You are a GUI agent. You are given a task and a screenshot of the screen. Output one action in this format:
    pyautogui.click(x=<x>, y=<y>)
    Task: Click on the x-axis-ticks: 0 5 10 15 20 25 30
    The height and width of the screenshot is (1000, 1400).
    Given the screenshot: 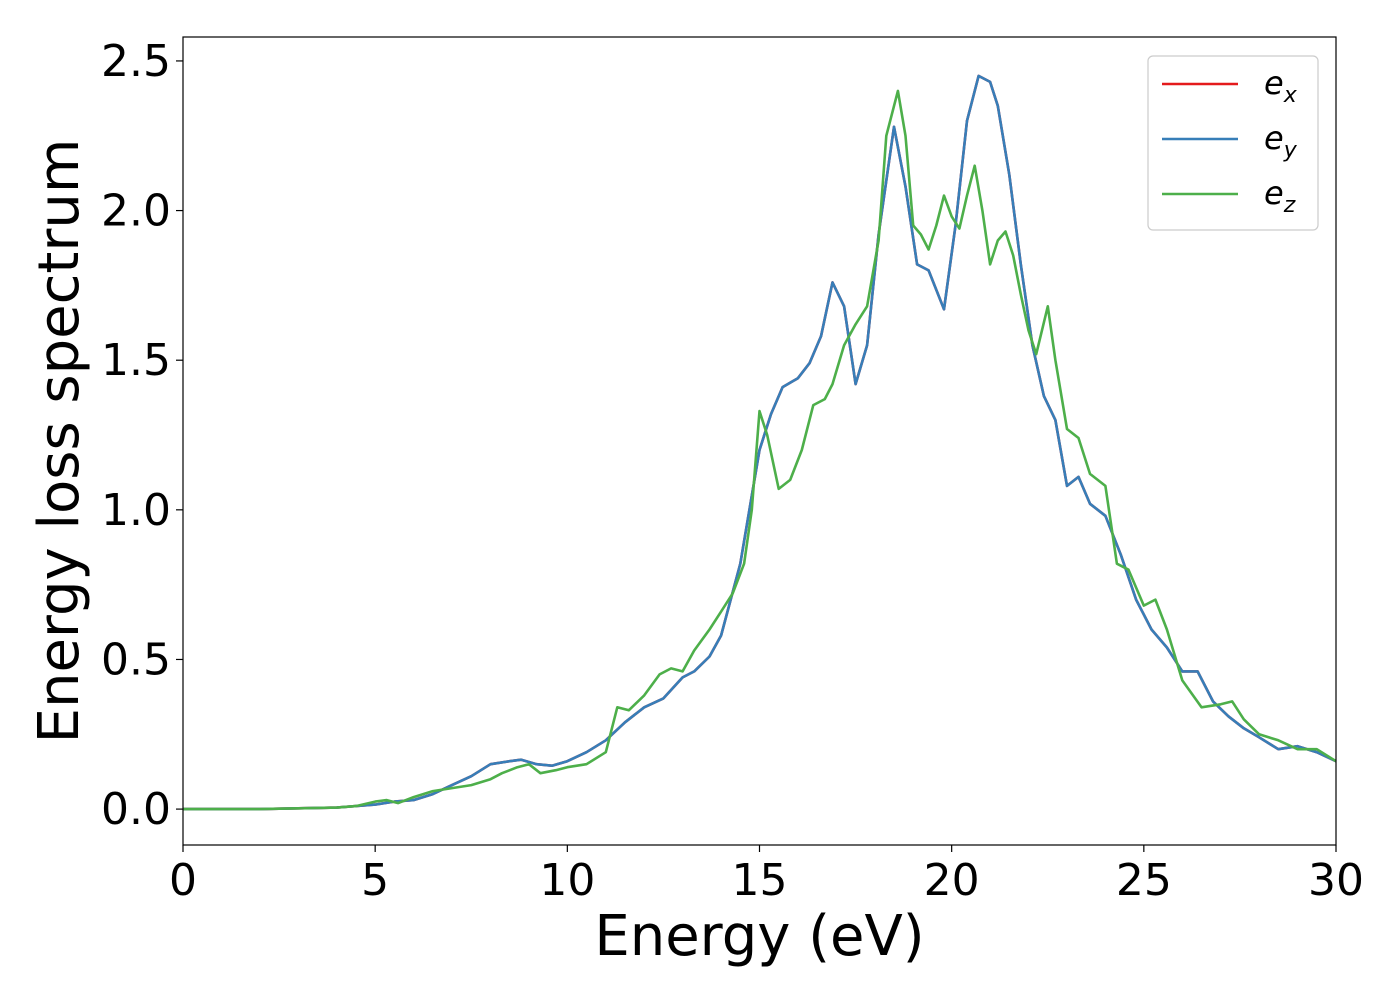 What is the action you would take?
    pyautogui.click(x=766, y=875)
    